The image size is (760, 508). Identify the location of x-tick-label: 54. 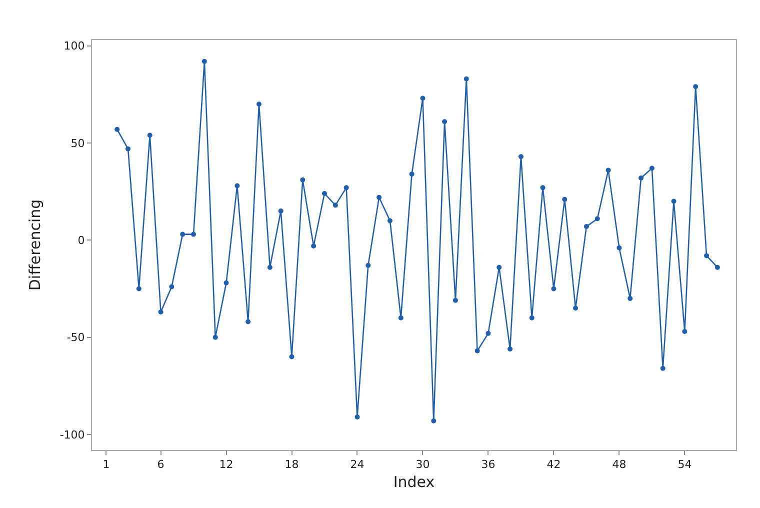
(685, 465).